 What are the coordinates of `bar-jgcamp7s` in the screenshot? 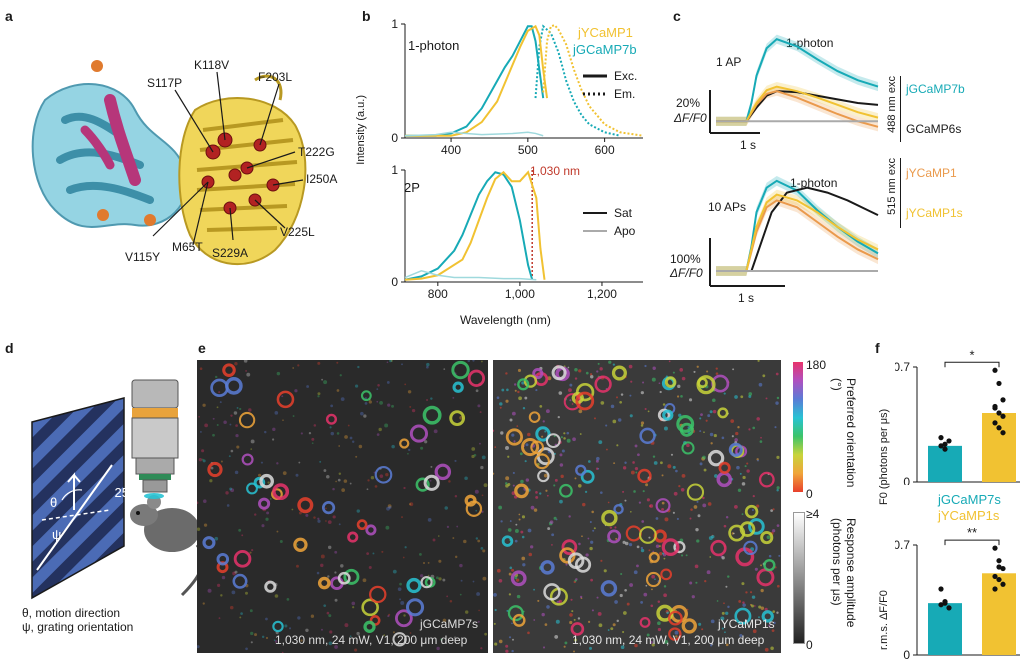 It's located at (945, 629).